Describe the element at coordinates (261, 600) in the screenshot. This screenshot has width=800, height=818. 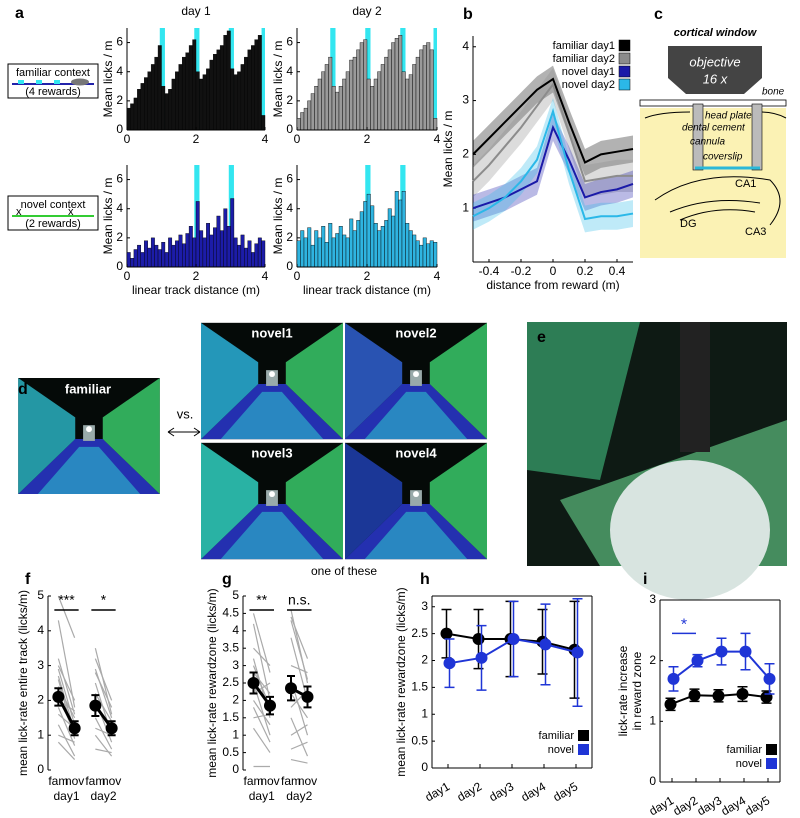
I see `significance-label: **` at that location.